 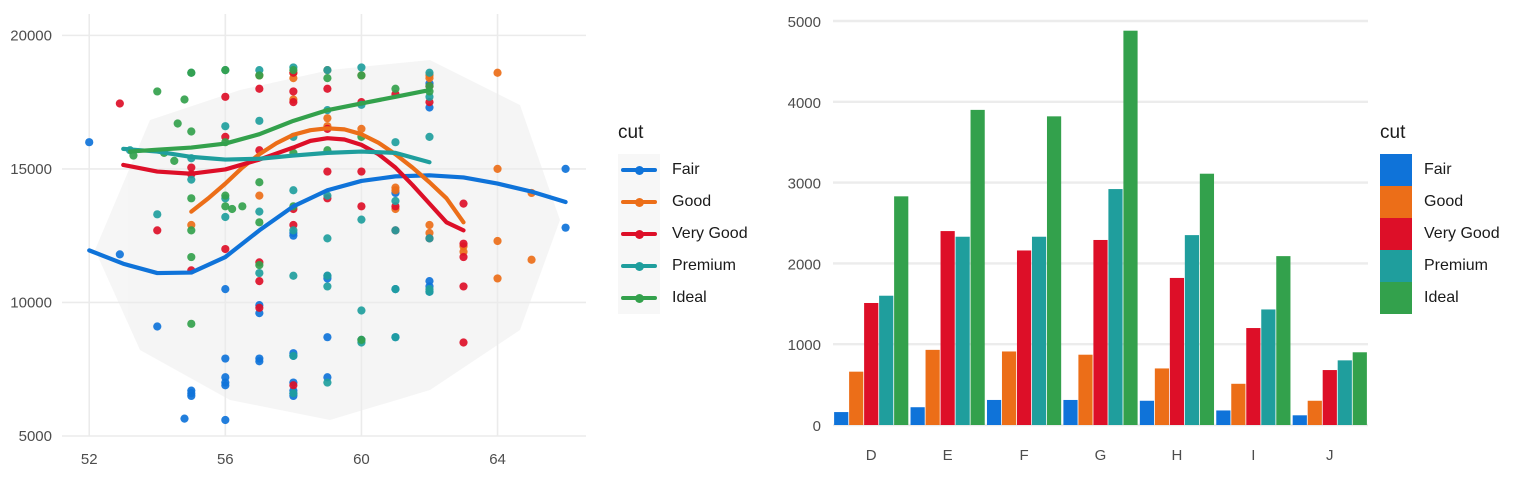 What do you see at coordinates (871, 455) in the screenshot?
I see `x-axis-tick-label: D` at bounding box center [871, 455].